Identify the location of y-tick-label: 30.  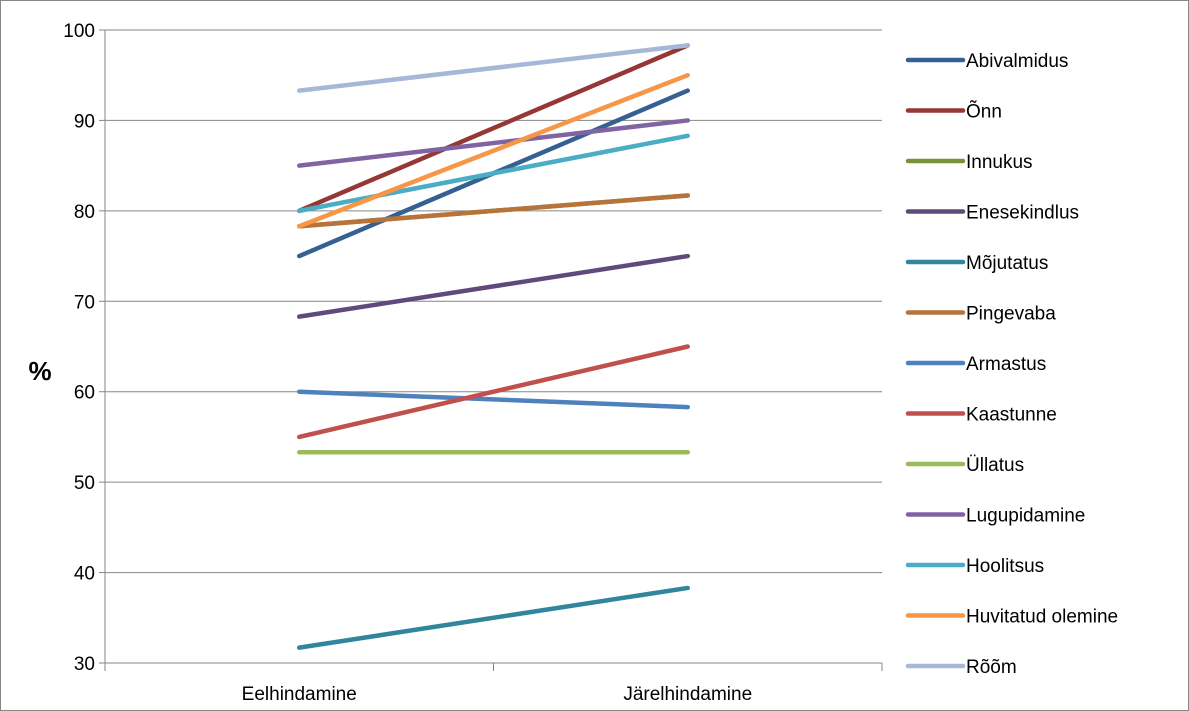
(84, 664).